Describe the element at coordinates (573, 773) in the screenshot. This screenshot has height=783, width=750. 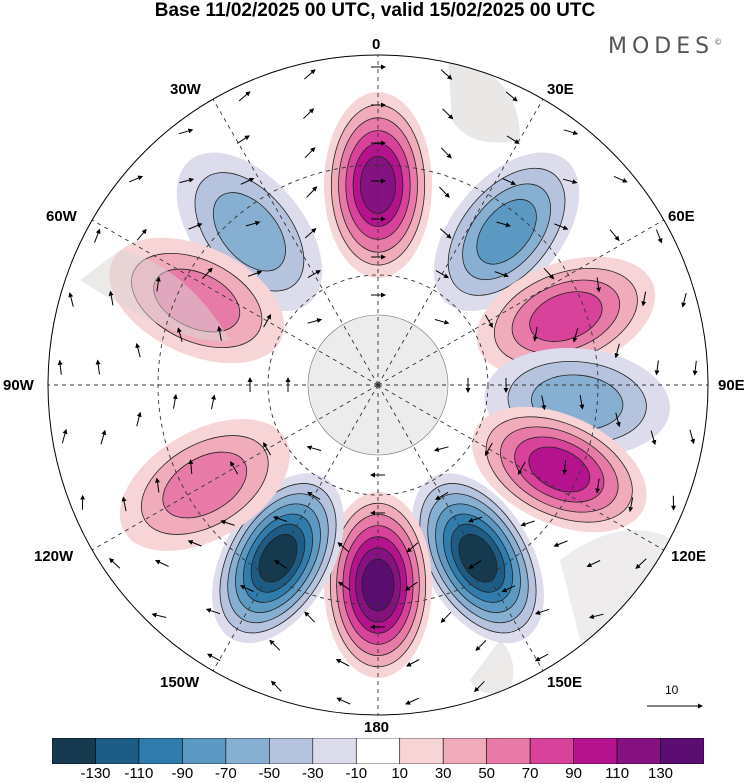
I see `colorbar-tick-label: 90` at that location.